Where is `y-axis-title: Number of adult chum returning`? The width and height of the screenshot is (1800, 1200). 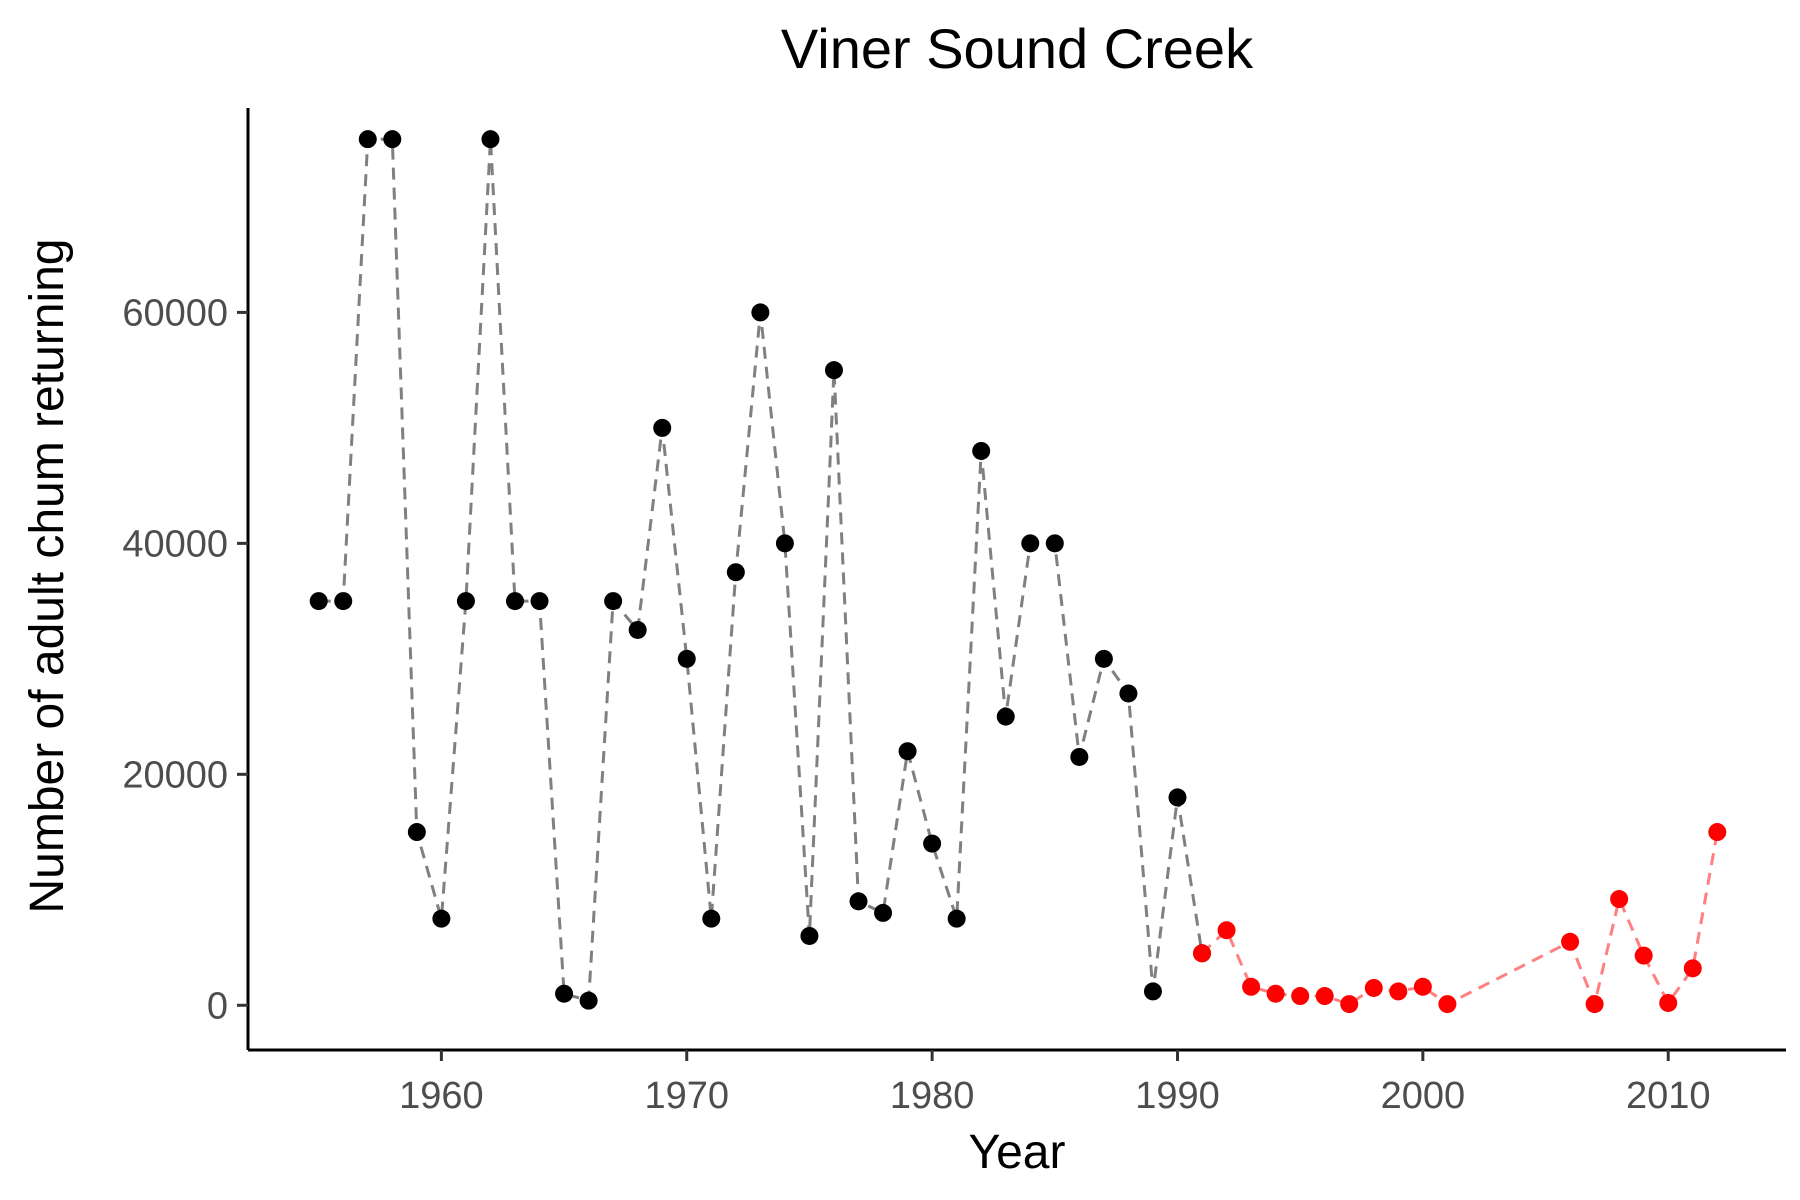
y-axis-title: Number of adult chum returning is located at coordinates (47, 576).